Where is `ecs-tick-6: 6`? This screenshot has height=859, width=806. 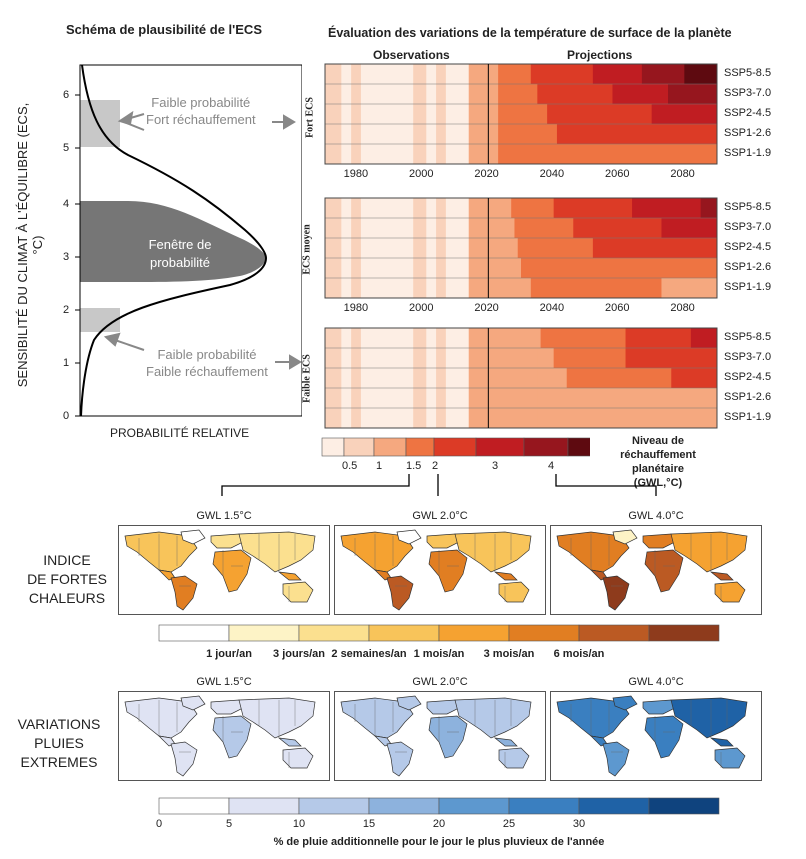
ecs-tick-6: 6 is located at coordinates (66, 95).